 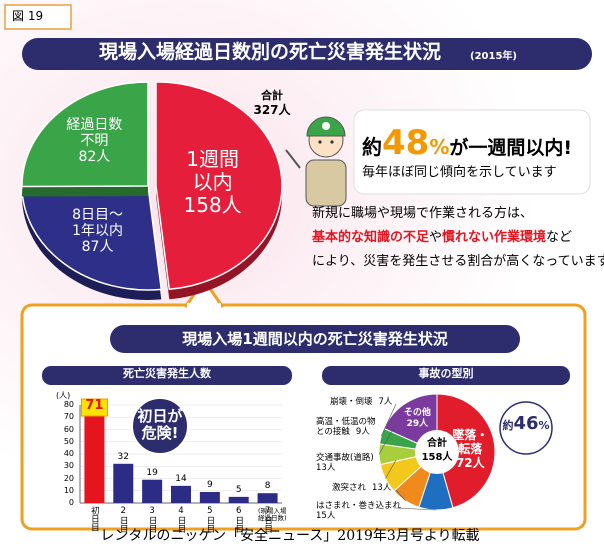 I want to click on figure-label-box, so click(x=38, y=17).